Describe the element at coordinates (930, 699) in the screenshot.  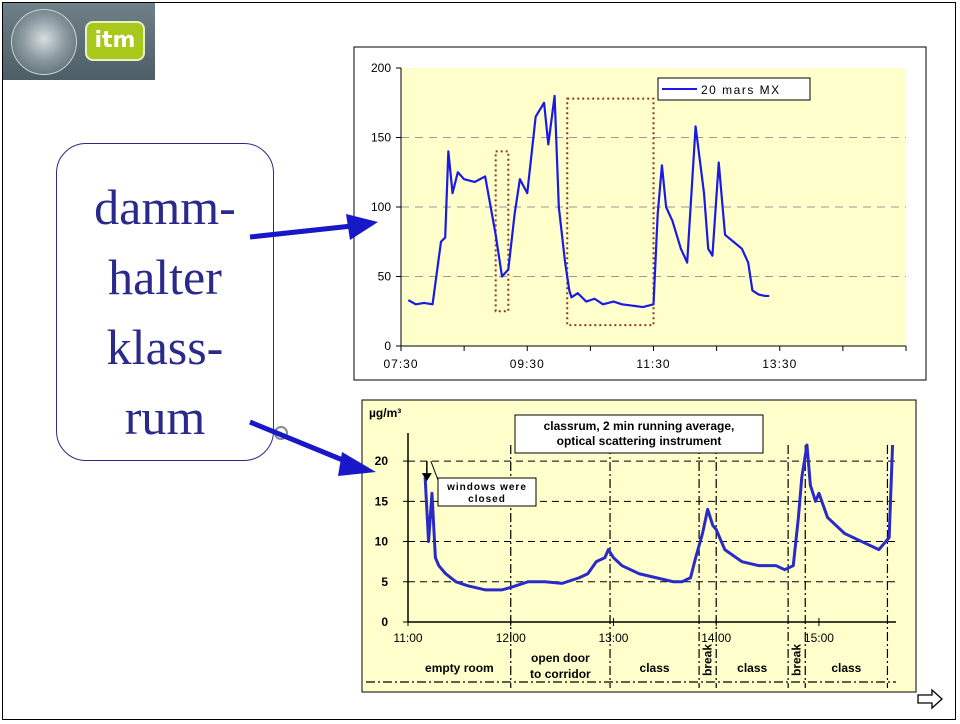
I see `next-slide-arrow-icon` at that location.